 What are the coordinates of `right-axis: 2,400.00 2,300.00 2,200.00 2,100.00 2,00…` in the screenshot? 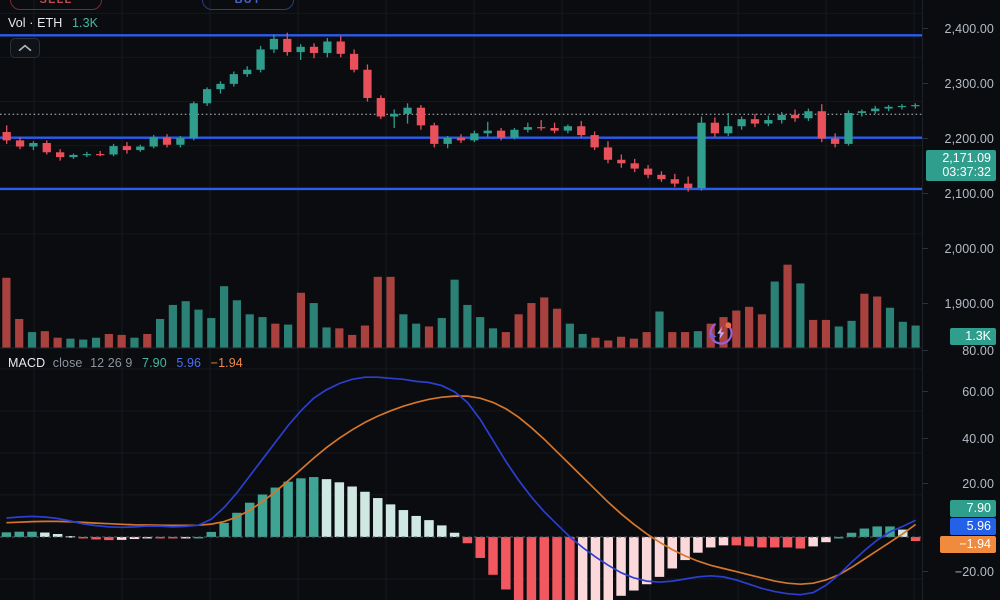 It's located at (961, 300).